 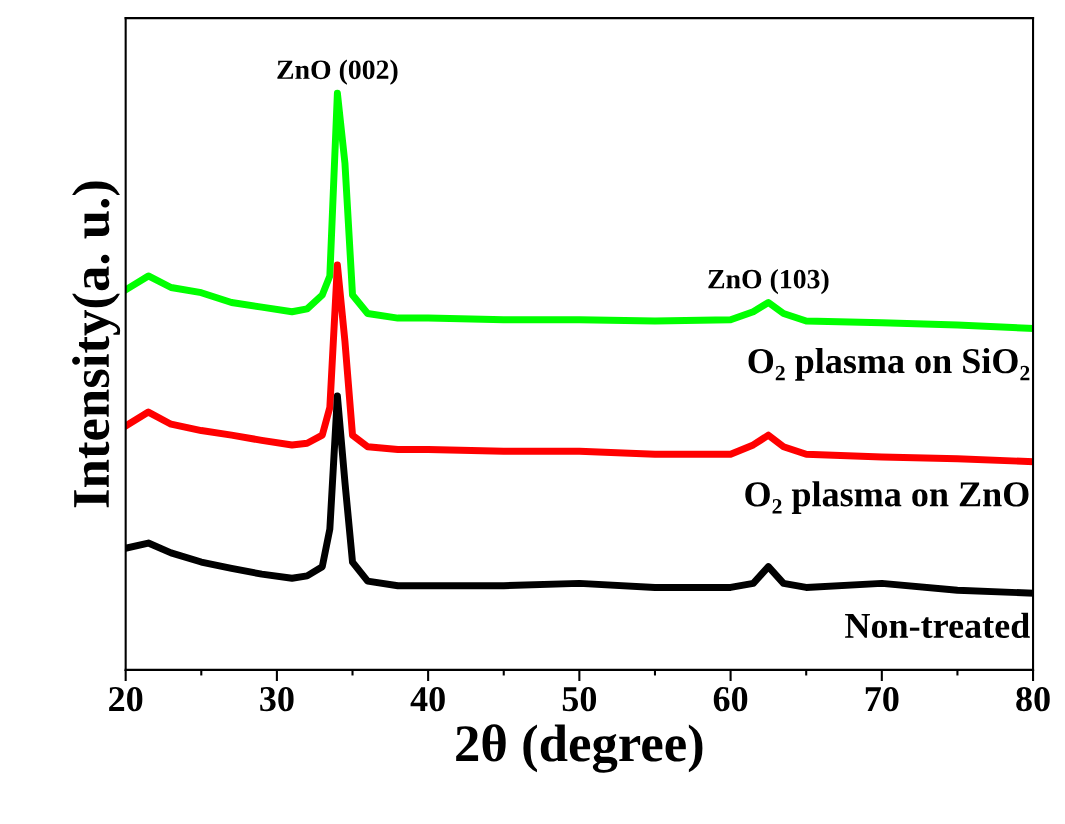 I want to click on x-tick-label: 30, so click(x=277, y=699).